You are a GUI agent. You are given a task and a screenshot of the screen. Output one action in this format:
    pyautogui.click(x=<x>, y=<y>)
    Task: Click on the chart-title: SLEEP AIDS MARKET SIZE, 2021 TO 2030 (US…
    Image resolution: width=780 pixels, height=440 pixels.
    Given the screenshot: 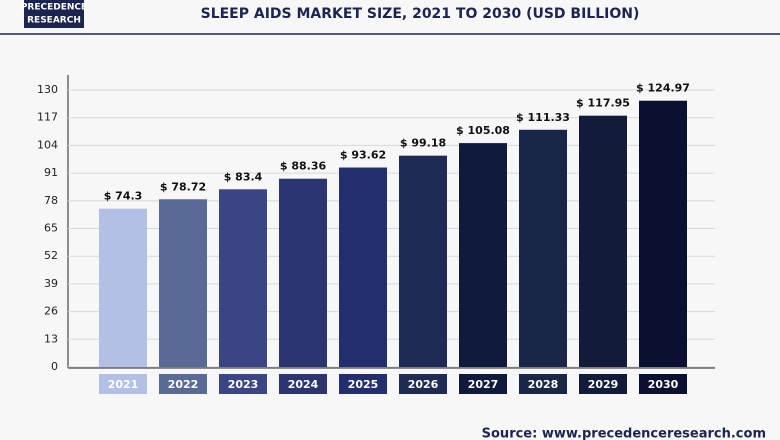 What is the action you would take?
    pyautogui.click(x=420, y=14)
    